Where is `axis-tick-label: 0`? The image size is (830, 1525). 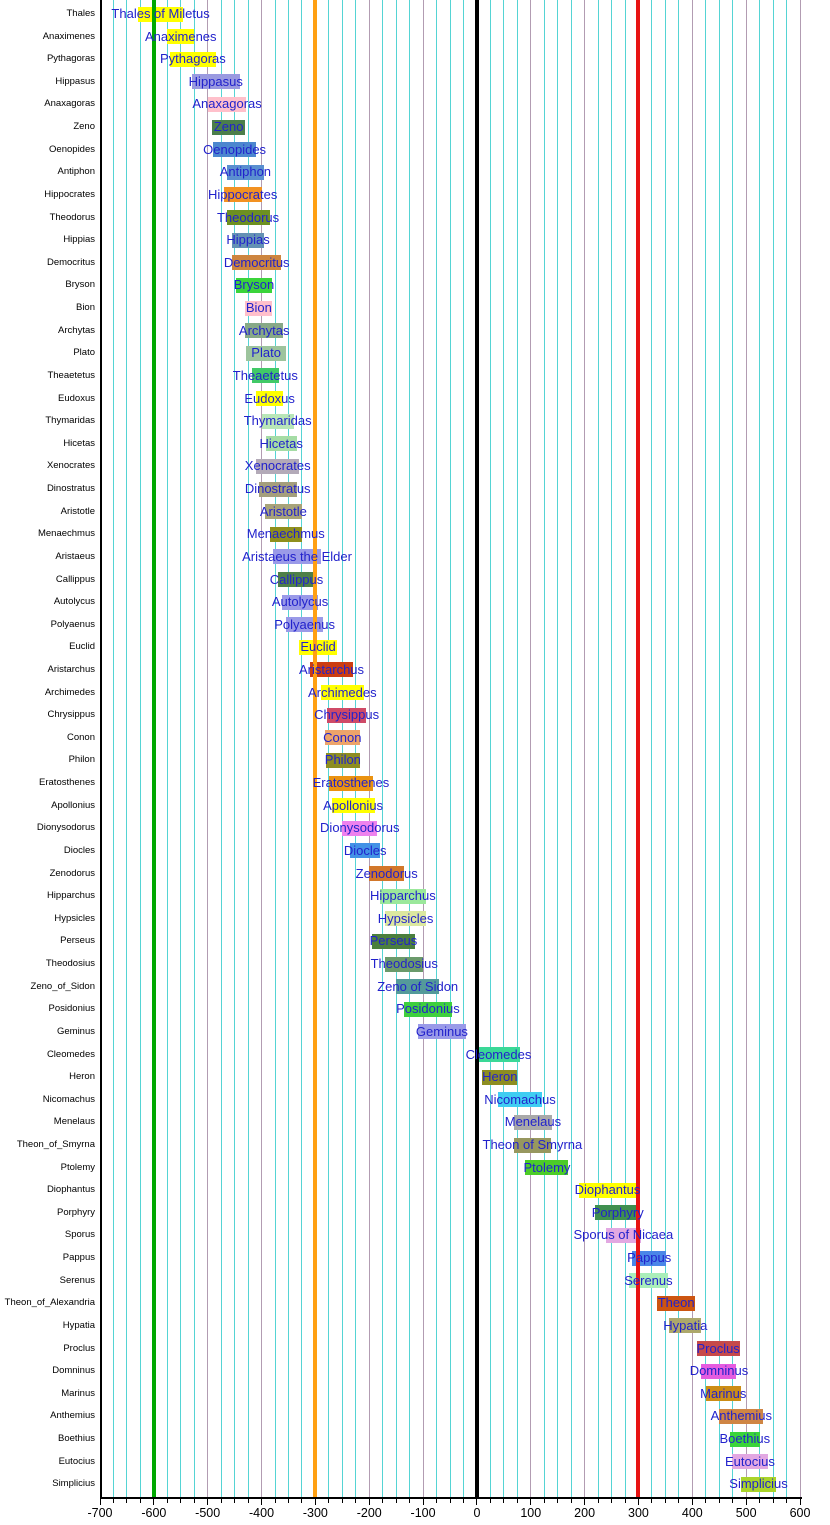
axis-tick-label: 0 is located at coordinates (477, 1513).